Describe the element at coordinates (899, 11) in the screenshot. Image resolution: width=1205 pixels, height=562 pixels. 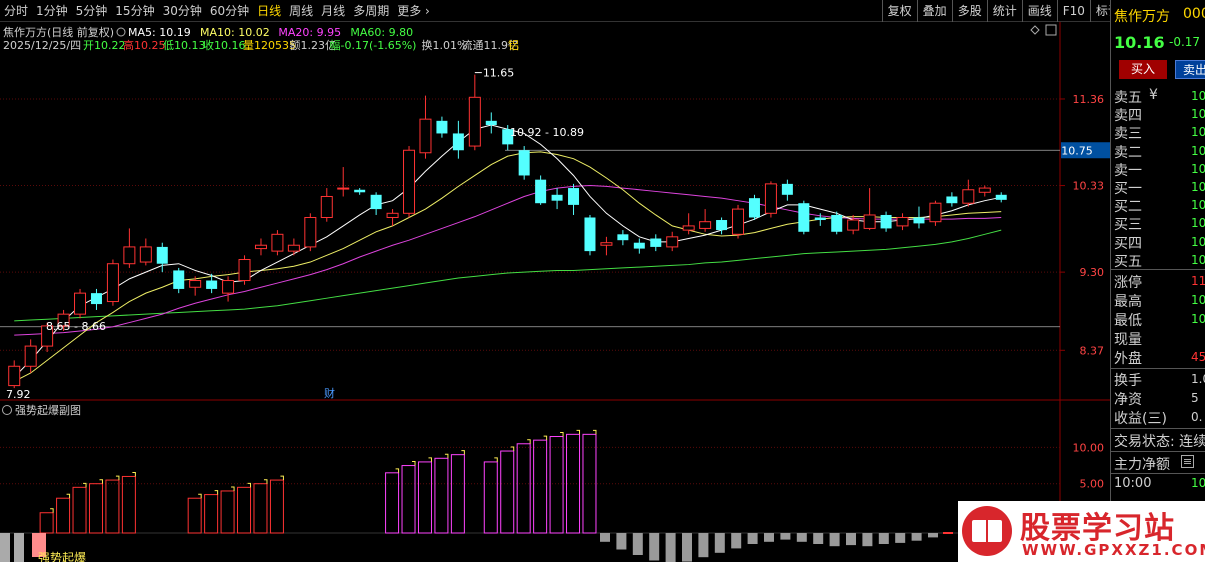
I see `tool-button-0: 复权` at that location.